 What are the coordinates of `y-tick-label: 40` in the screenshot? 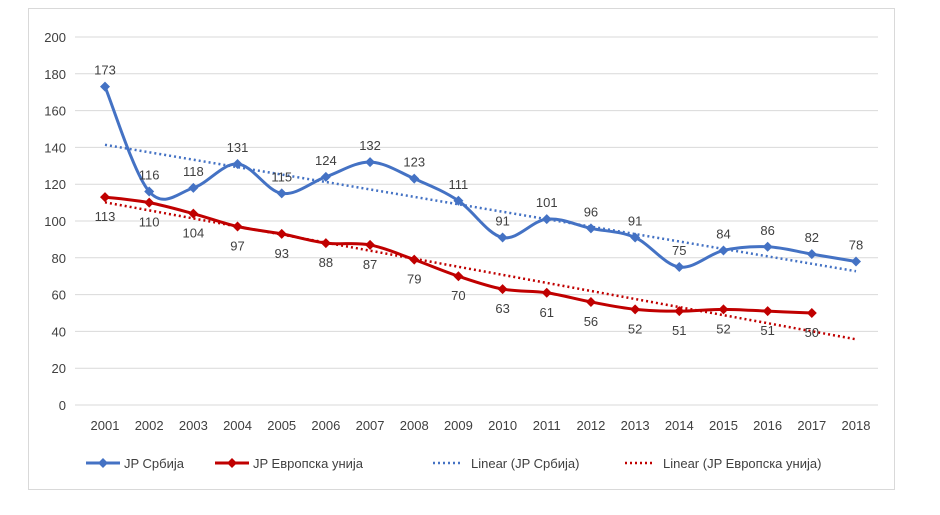 It's located at (59, 331).